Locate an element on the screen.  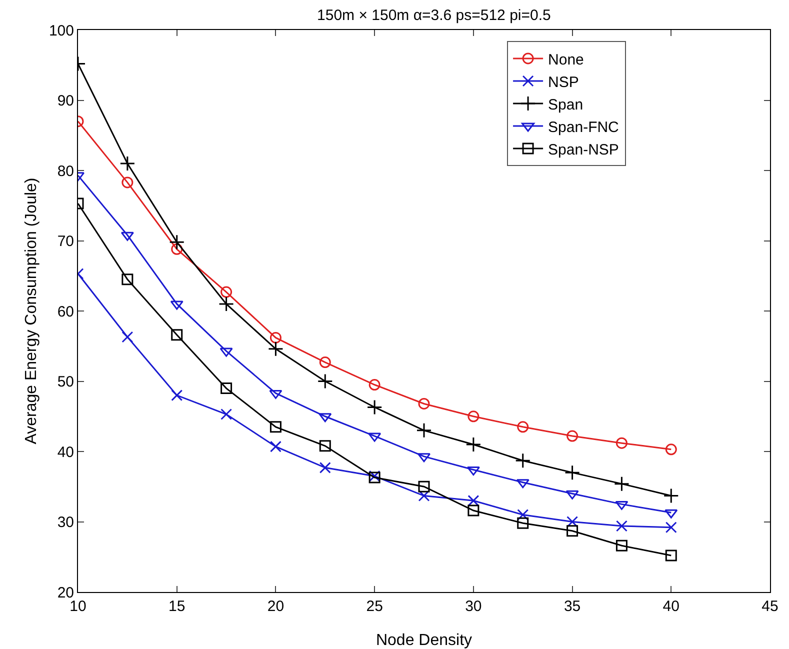
y-tick-label: 40 is located at coordinates (65, 452).